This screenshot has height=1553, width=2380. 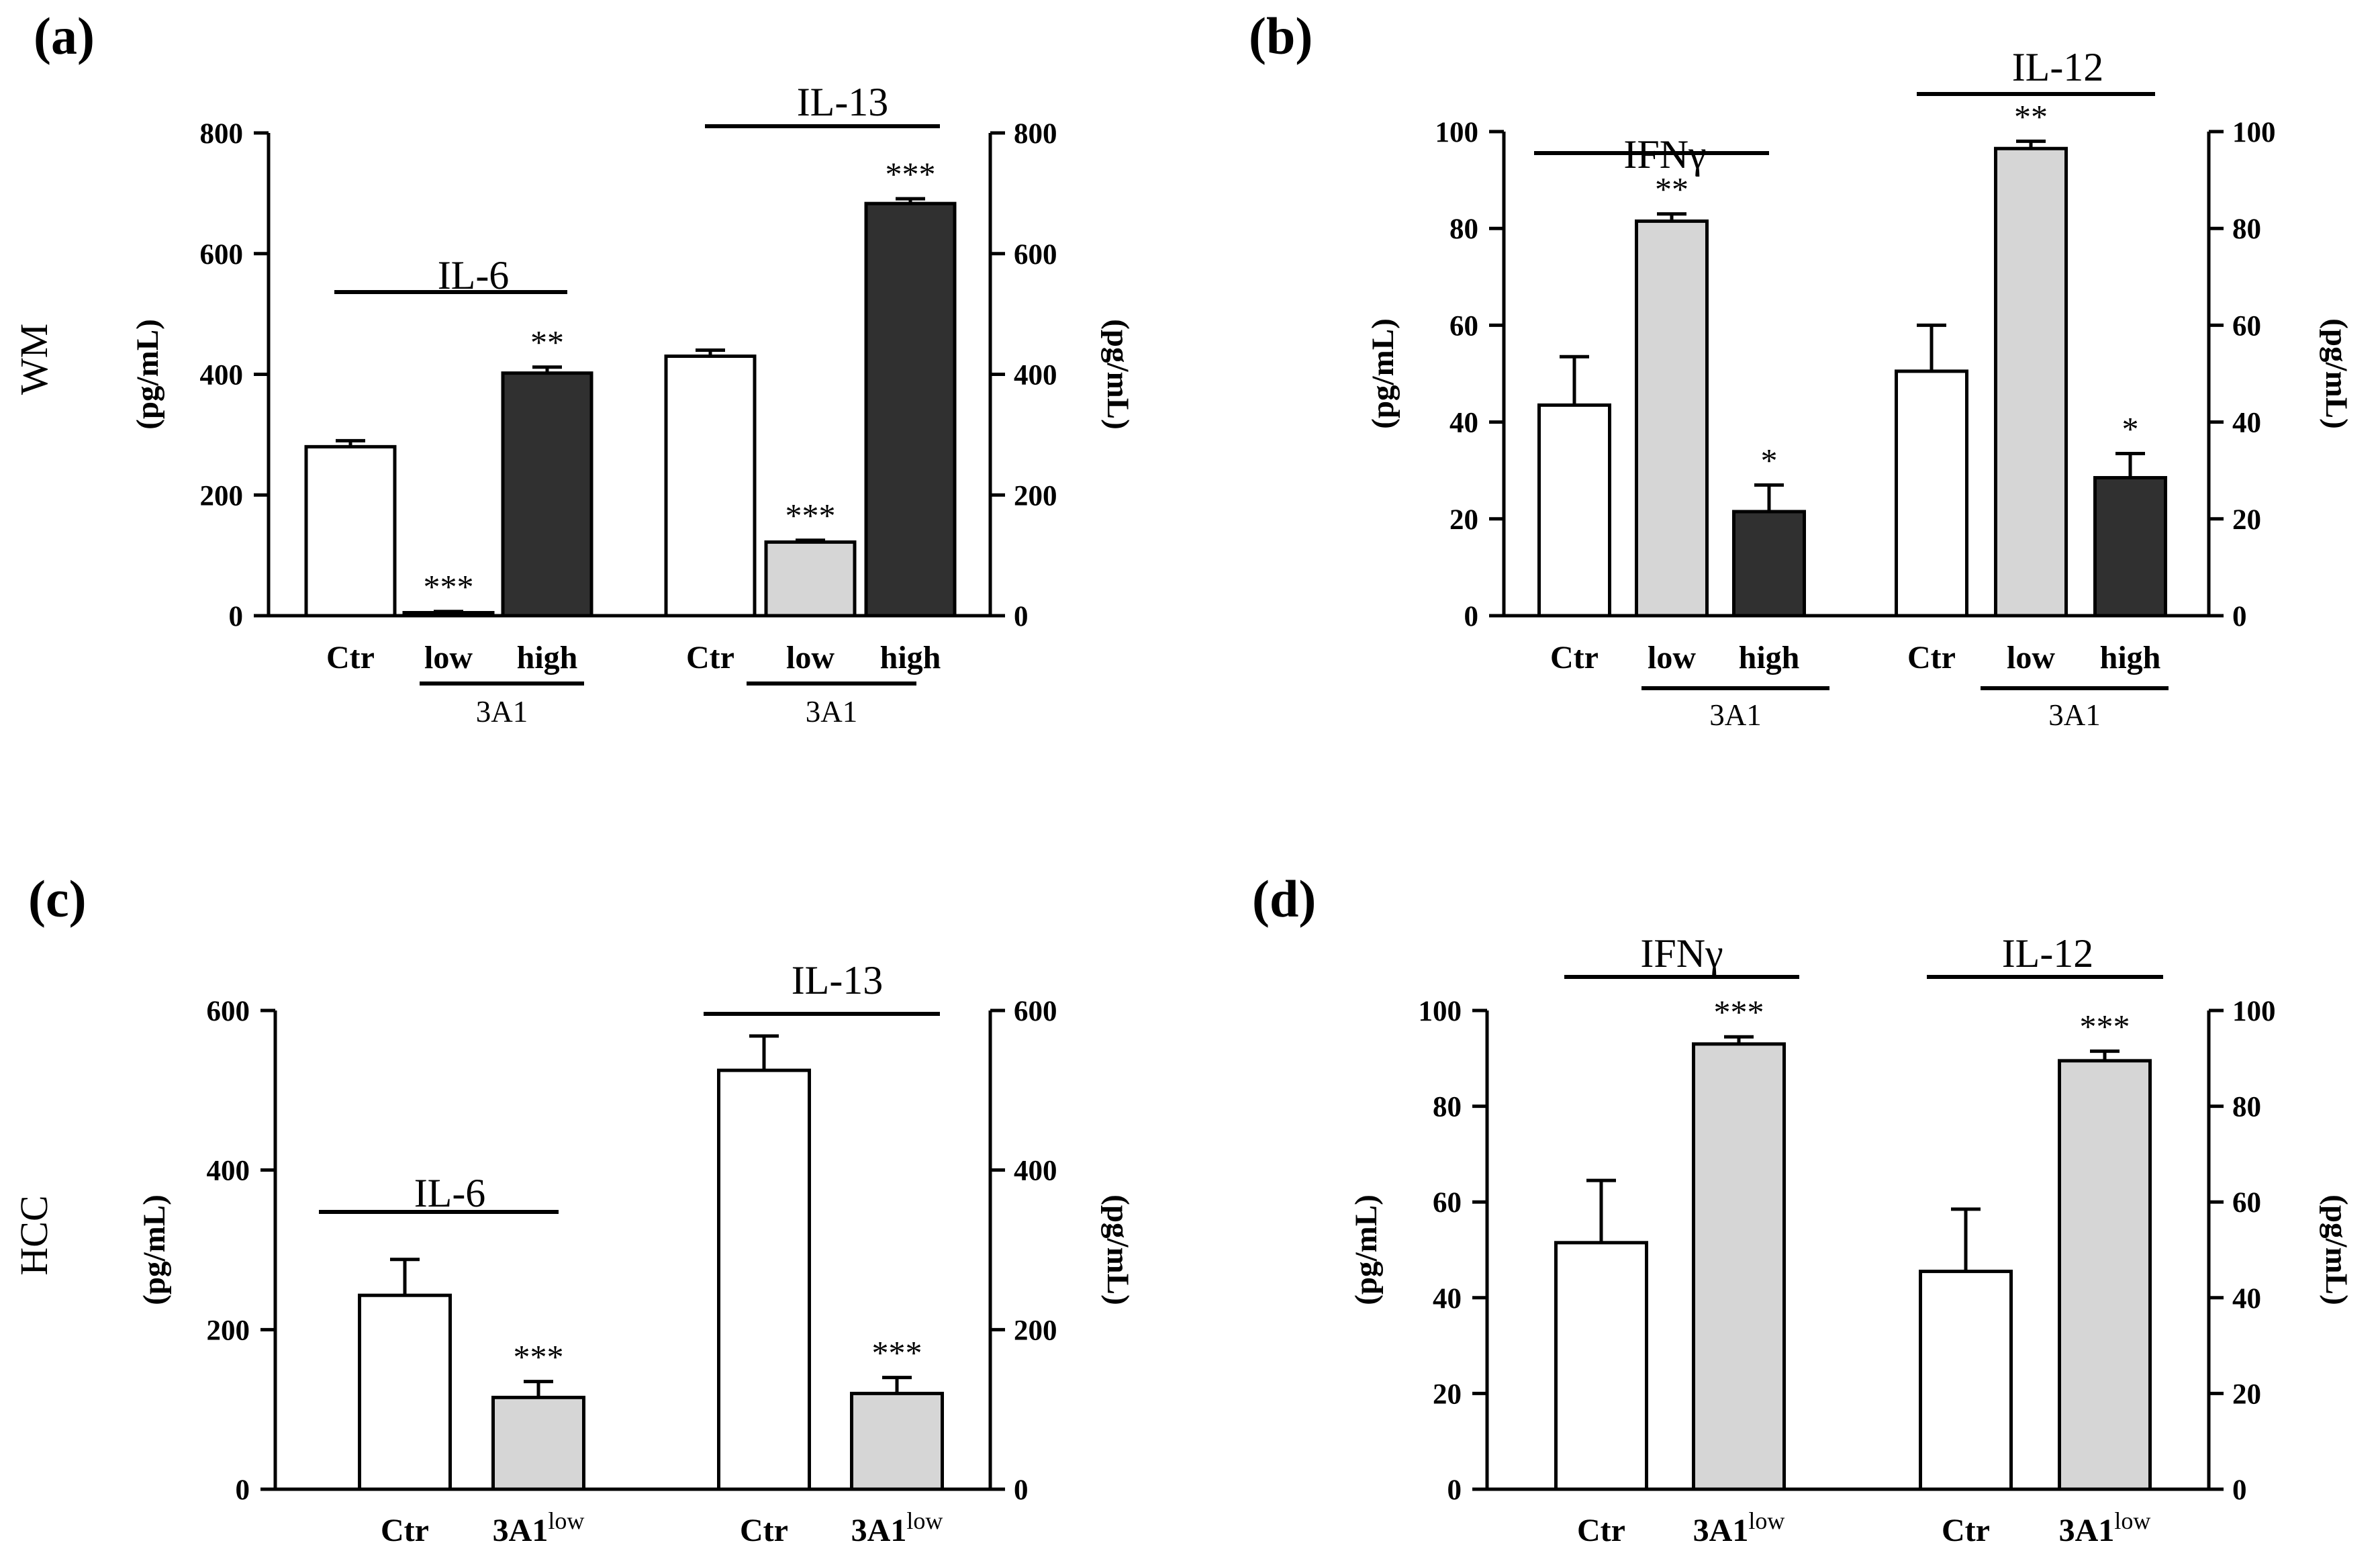 What do you see at coordinates (64, 36) in the screenshot?
I see `panel-label: (a)` at bounding box center [64, 36].